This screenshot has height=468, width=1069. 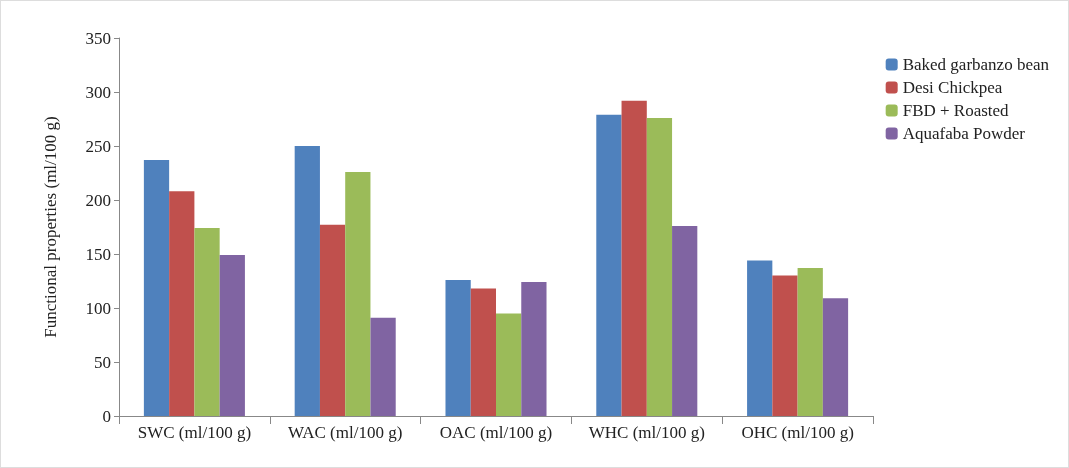 I want to click on legend-label: FBD + Roasted, so click(x=956, y=110).